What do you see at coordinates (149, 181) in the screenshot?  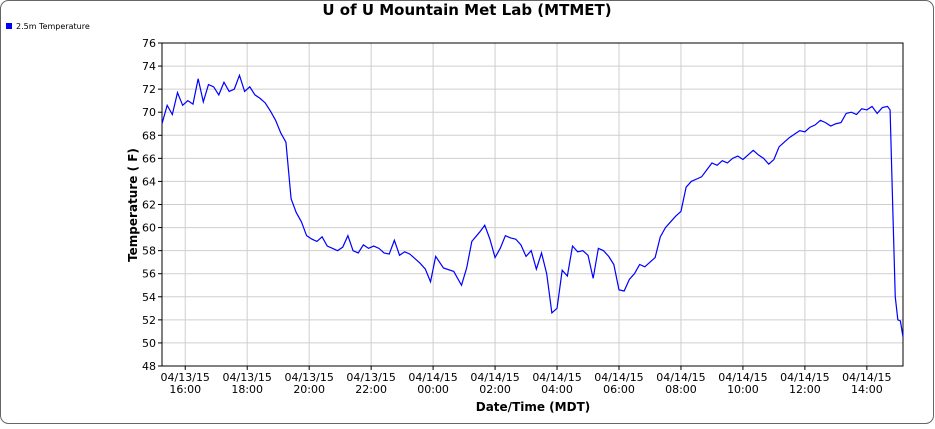 I see `y-tick-label: 64` at bounding box center [149, 181].